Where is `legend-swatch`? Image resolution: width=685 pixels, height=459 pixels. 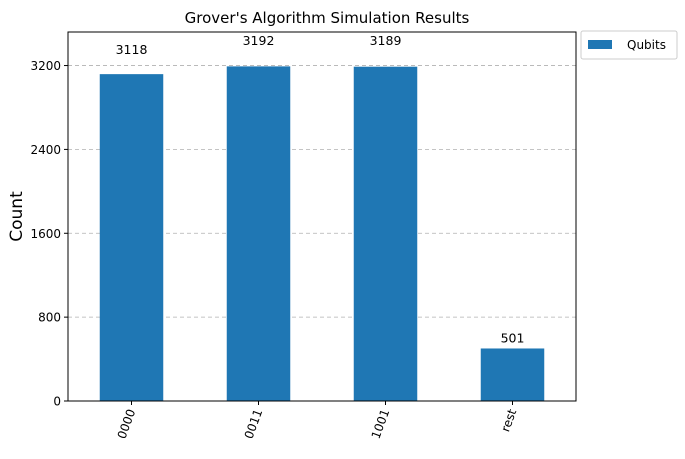 legend-swatch is located at coordinates (600, 44).